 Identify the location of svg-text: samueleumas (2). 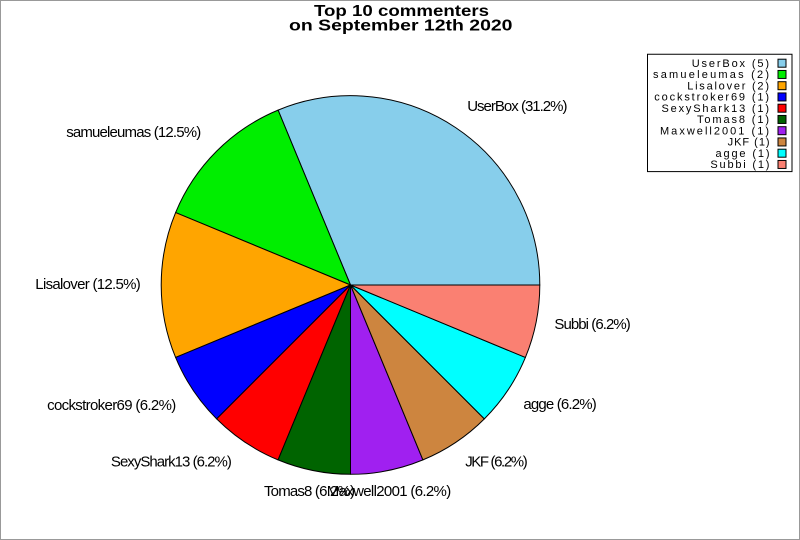
(711, 75).